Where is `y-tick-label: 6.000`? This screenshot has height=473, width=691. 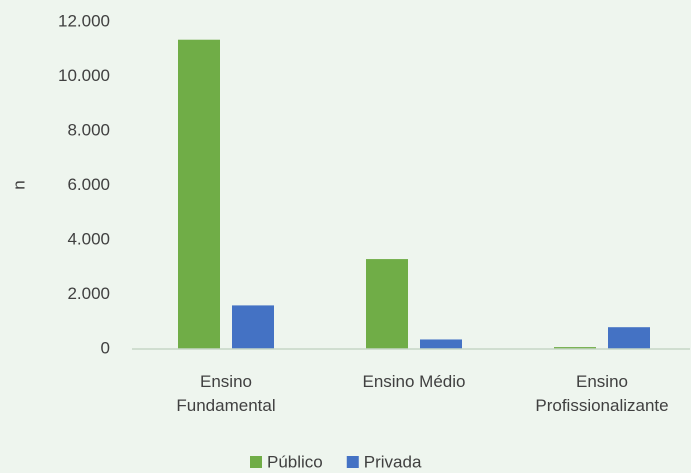
y-tick-label: 6.000 is located at coordinates (88, 184).